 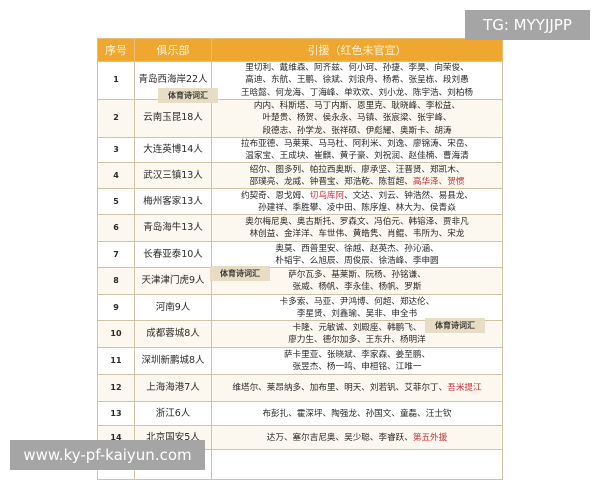 I want to click on table-row: 13 浙江6人 布彭扎、霍深坪、陶强龙、孙国文、童磊、汪士钦, so click(x=300, y=414).